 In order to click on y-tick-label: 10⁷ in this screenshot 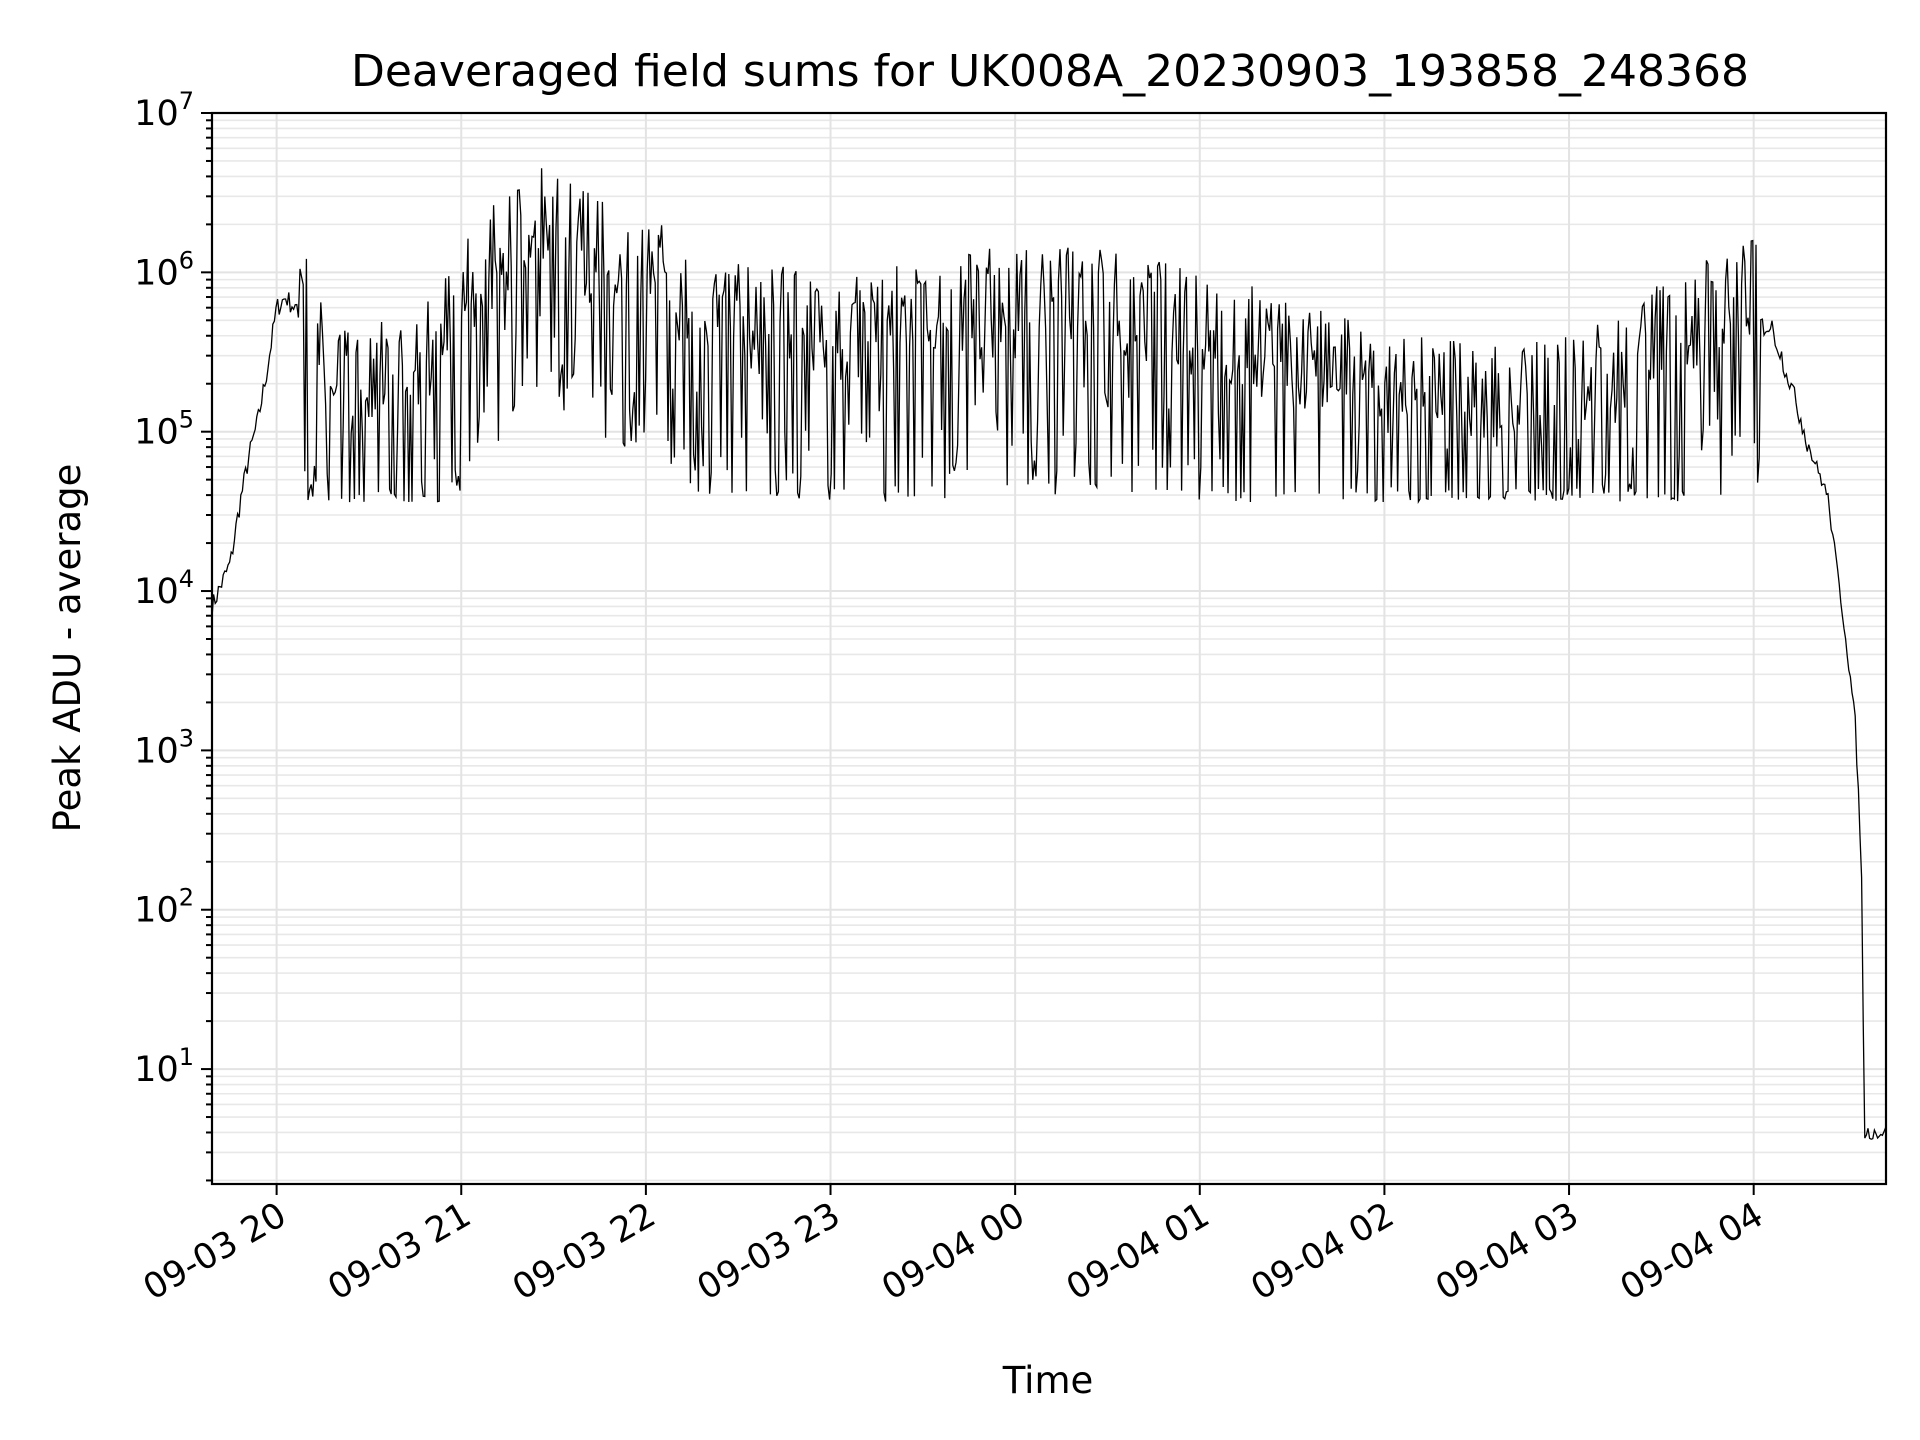, I will do `click(164, 110)`.